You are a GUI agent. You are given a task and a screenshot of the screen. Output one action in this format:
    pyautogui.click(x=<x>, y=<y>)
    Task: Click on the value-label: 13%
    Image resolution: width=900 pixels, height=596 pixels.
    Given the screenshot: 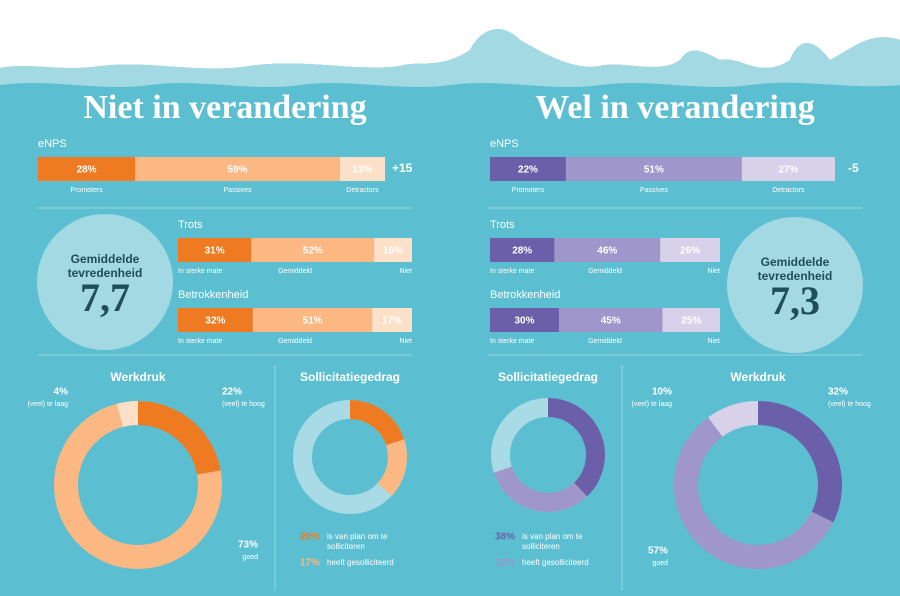 What is the action you would take?
    pyautogui.click(x=362, y=170)
    